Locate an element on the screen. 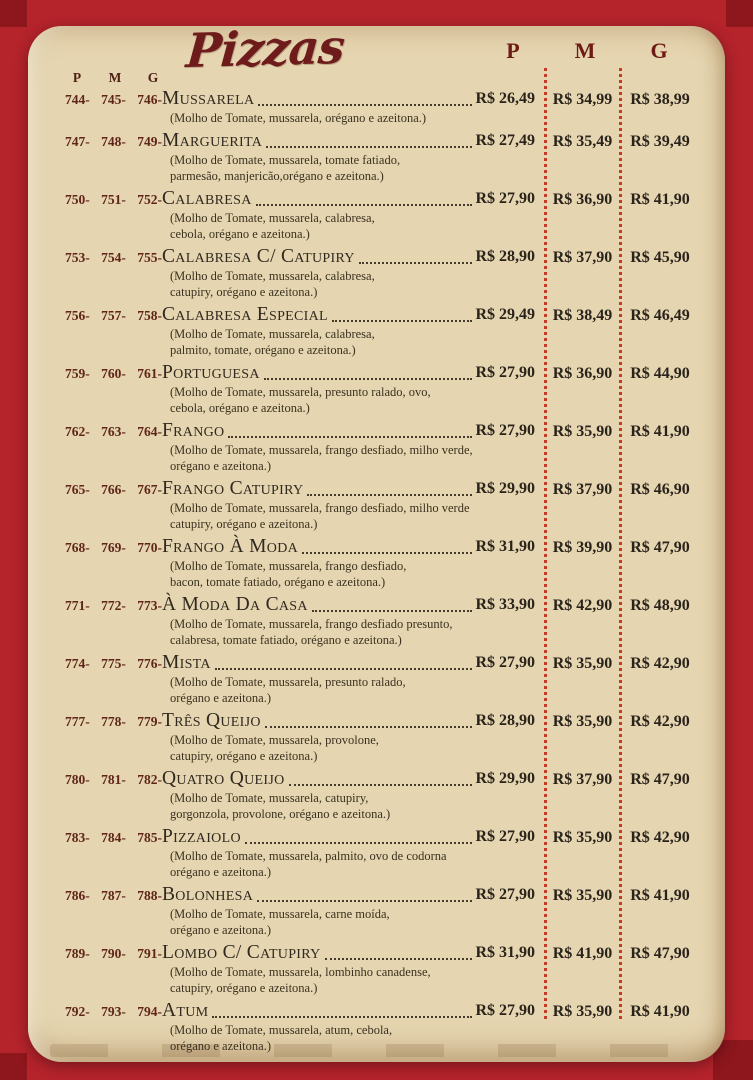  item-name: Frango À Moda is located at coordinates (230, 546).